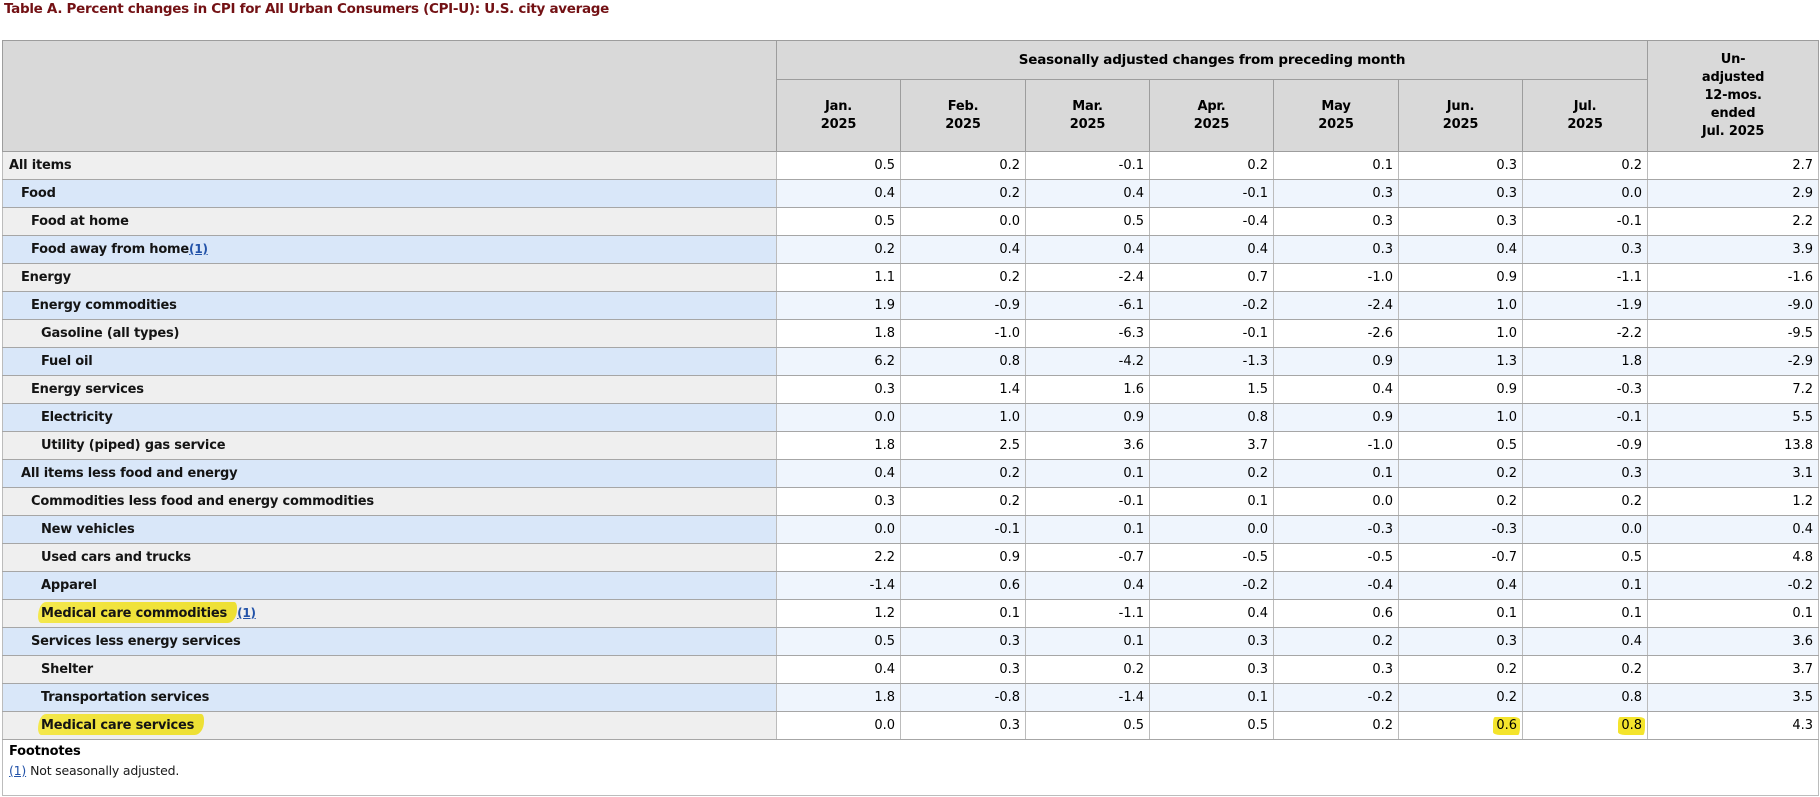  Describe the element at coordinates (110, 333) in the screenshot. I see `row-label: Gasoline (all types)` at that location.